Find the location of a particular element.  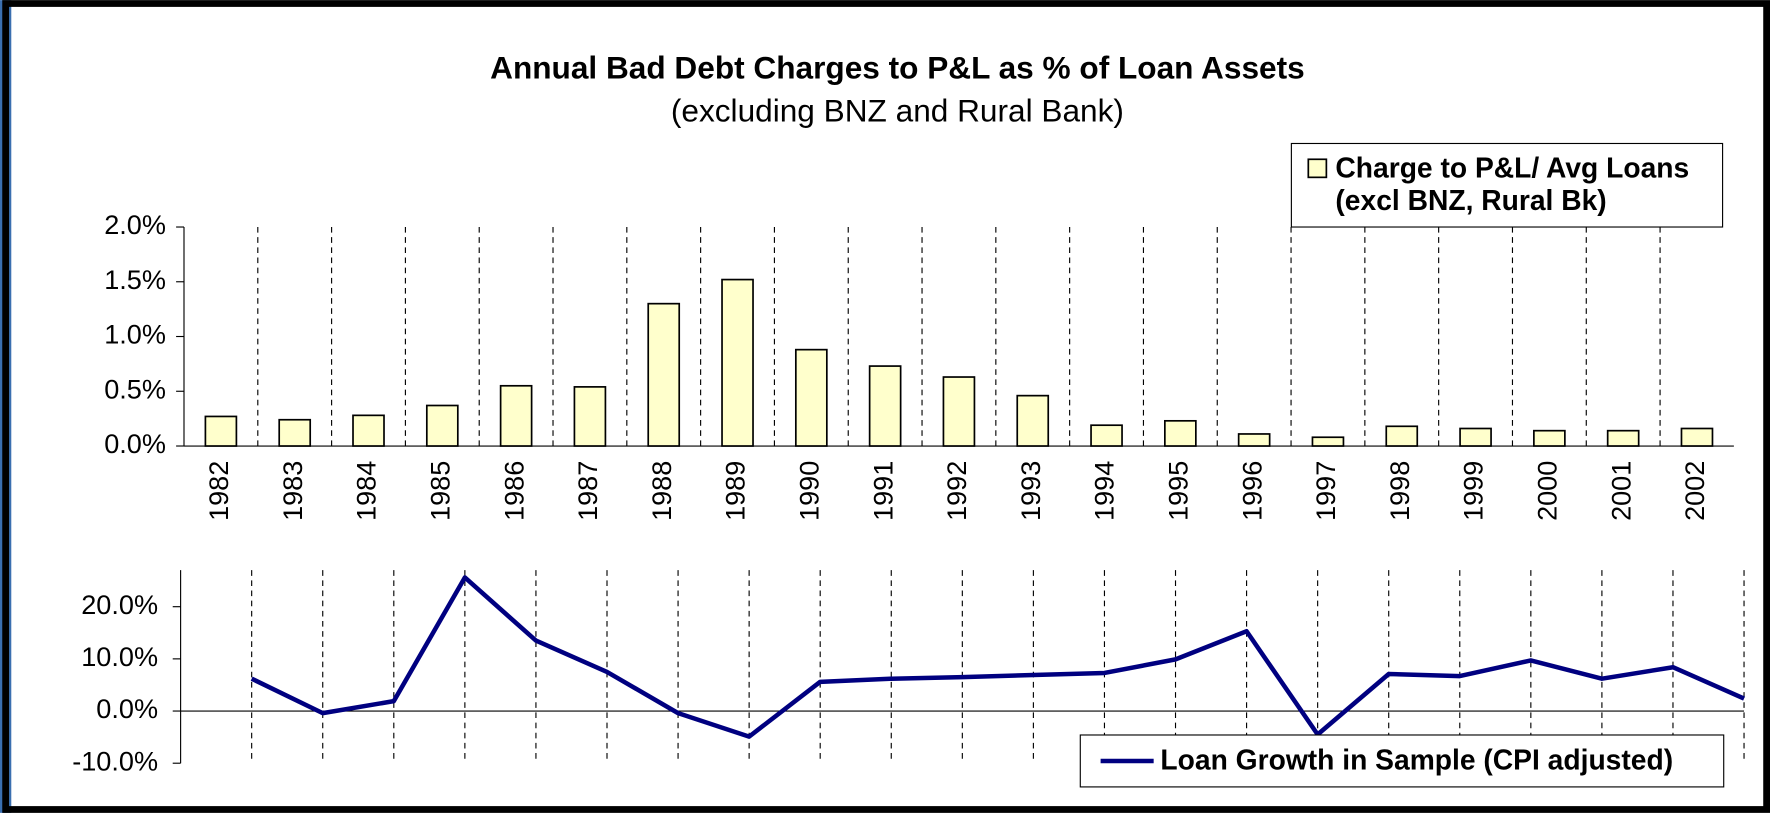

x-tick-label: 1983 is located at coordinates (292, 491).